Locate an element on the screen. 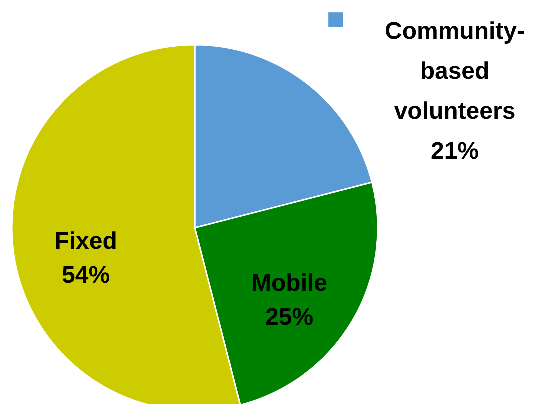 The image size is (558, 404). data-label: 25% is located at coordinates (289, 317).